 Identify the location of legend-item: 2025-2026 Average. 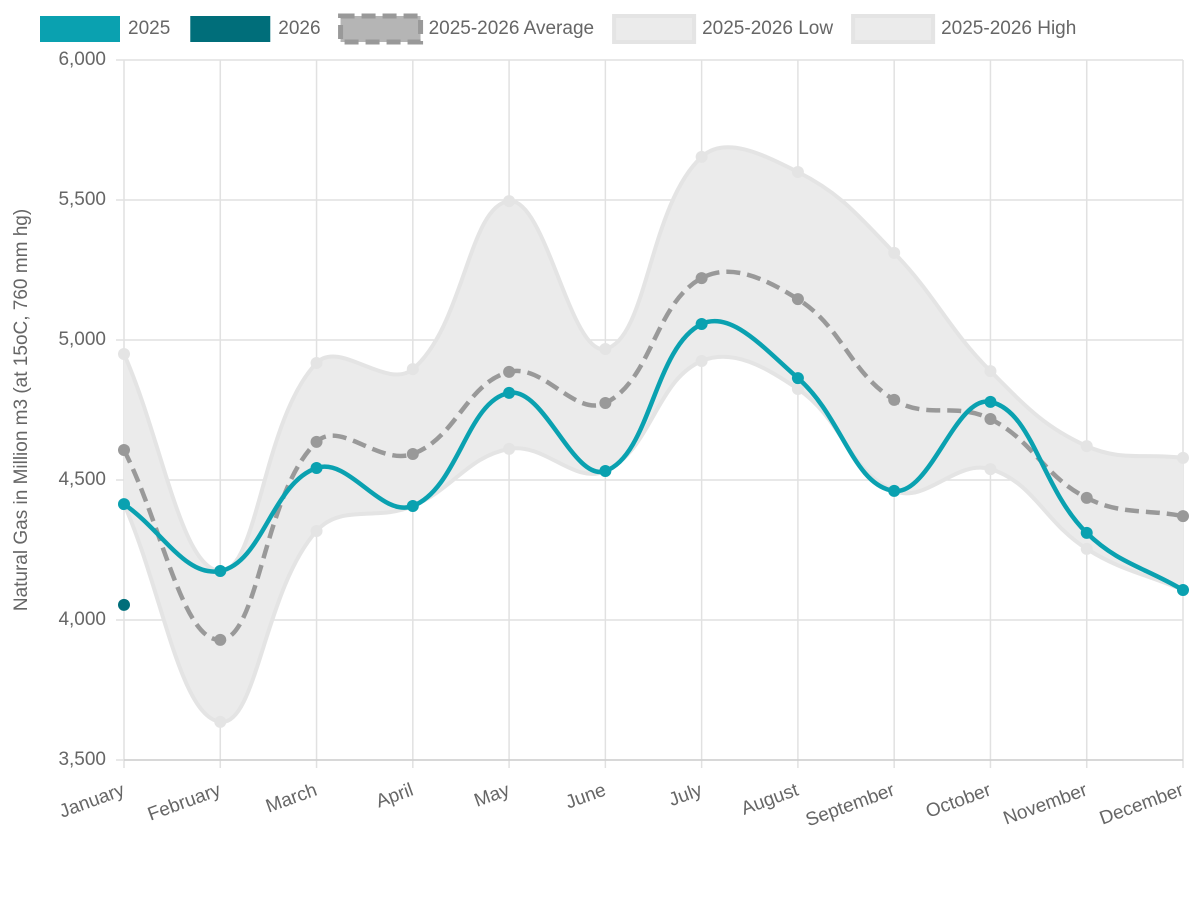
(466, 29).